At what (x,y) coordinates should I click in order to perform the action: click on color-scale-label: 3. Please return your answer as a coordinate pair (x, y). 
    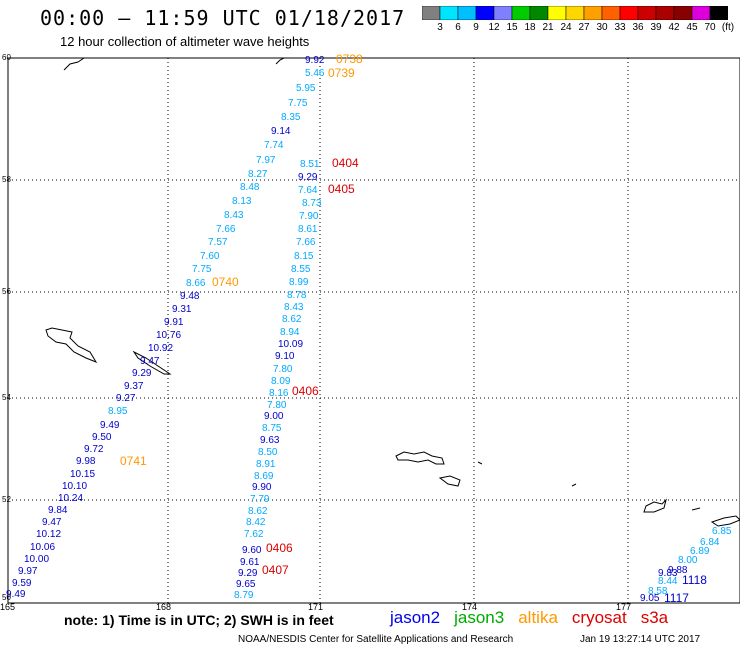
    Looking at the image, I should click on (440, 27).